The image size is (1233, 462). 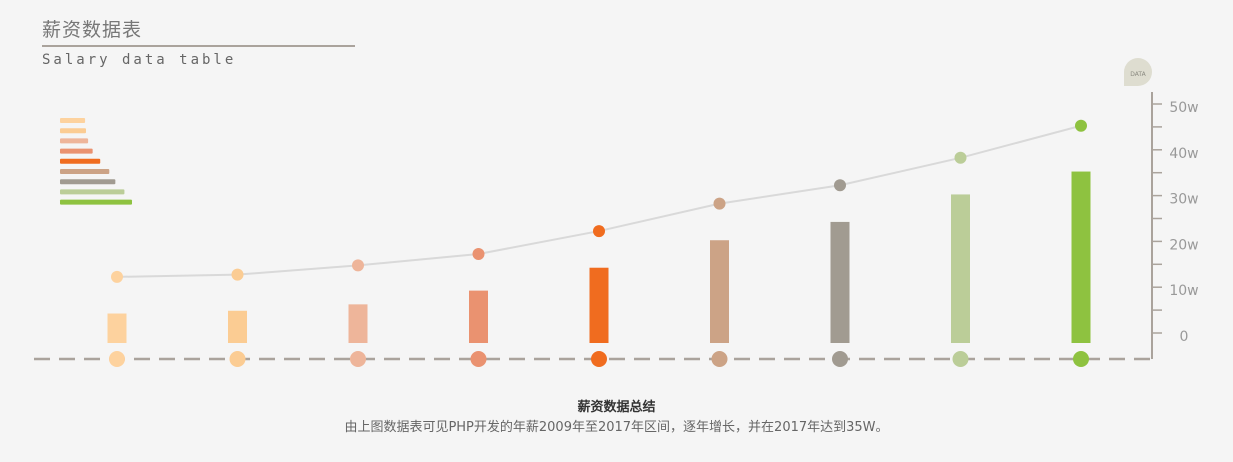 What do you see at coordinates (1183, 200) in the screenshot?
I see `y-tick-label: 30w` at bounding box center [1183, 200].